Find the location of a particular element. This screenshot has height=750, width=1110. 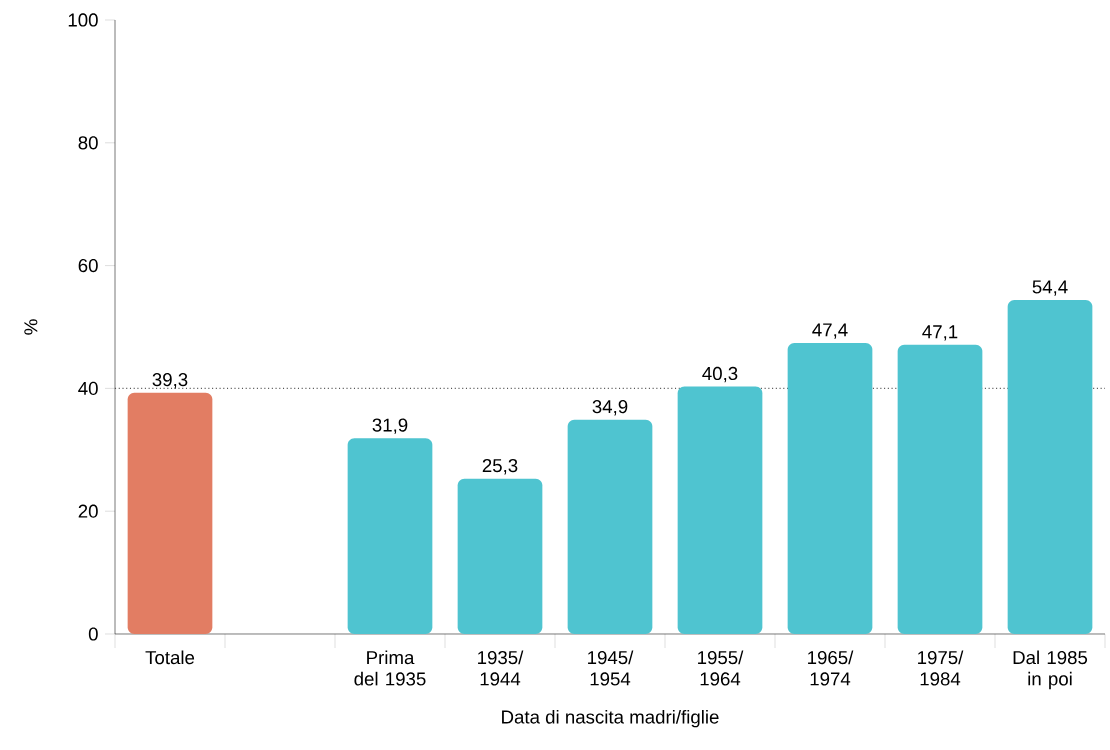

data-label: 40,3 is located at coordinates (720, 374).